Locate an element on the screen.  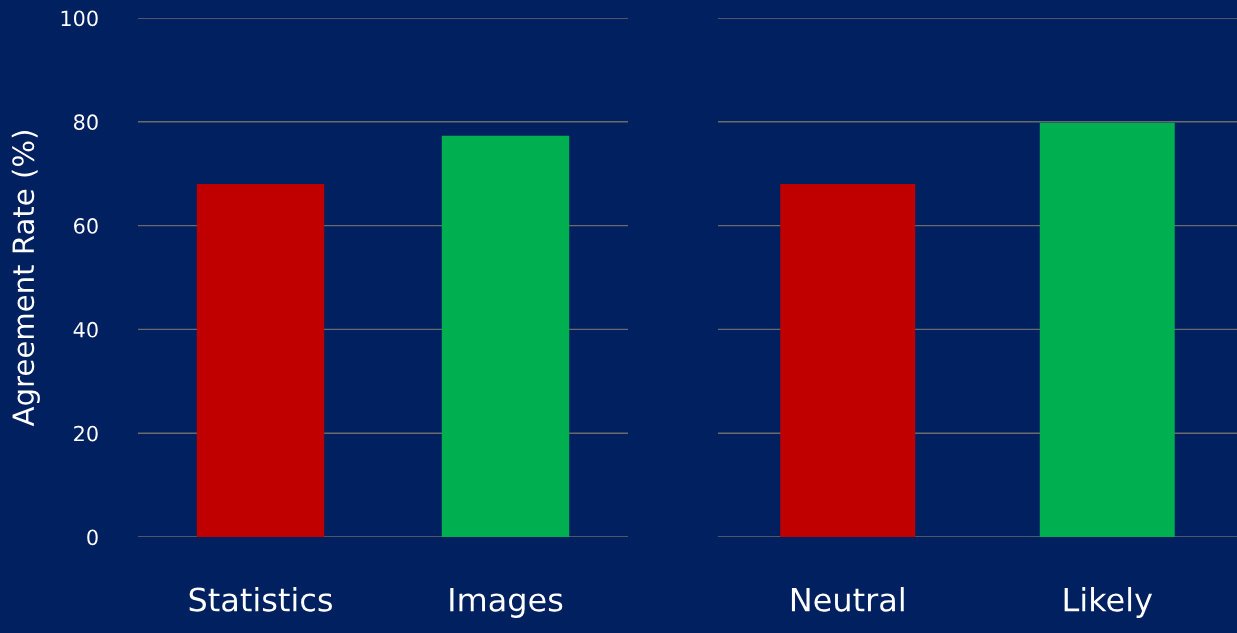
x-tick-label: Likely is located at coordinates (1108, 602).